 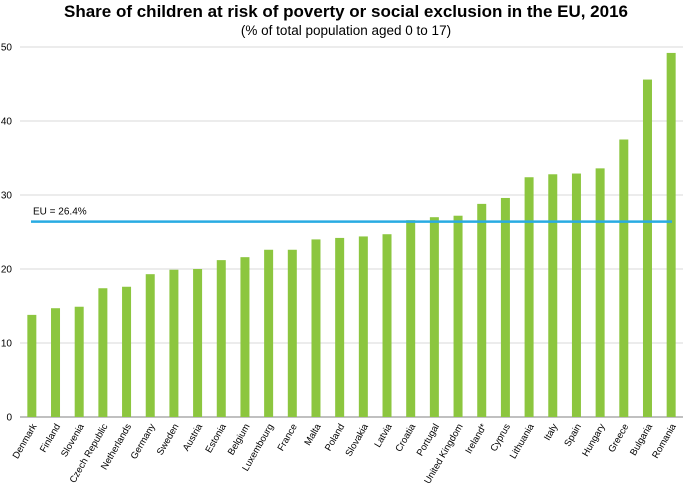 What do you see at coordinates (288, 437) in the screenshot?
I see `x-tick-label: France` at bounding box center [288, 437].